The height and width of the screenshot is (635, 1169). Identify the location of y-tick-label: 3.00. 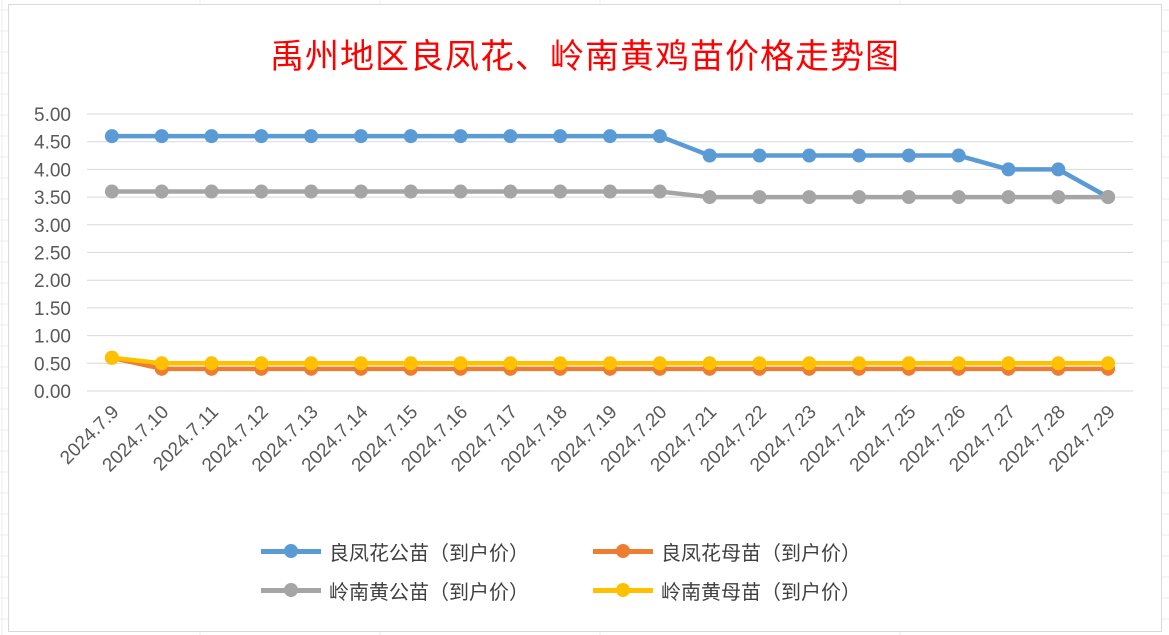
(52, 226).